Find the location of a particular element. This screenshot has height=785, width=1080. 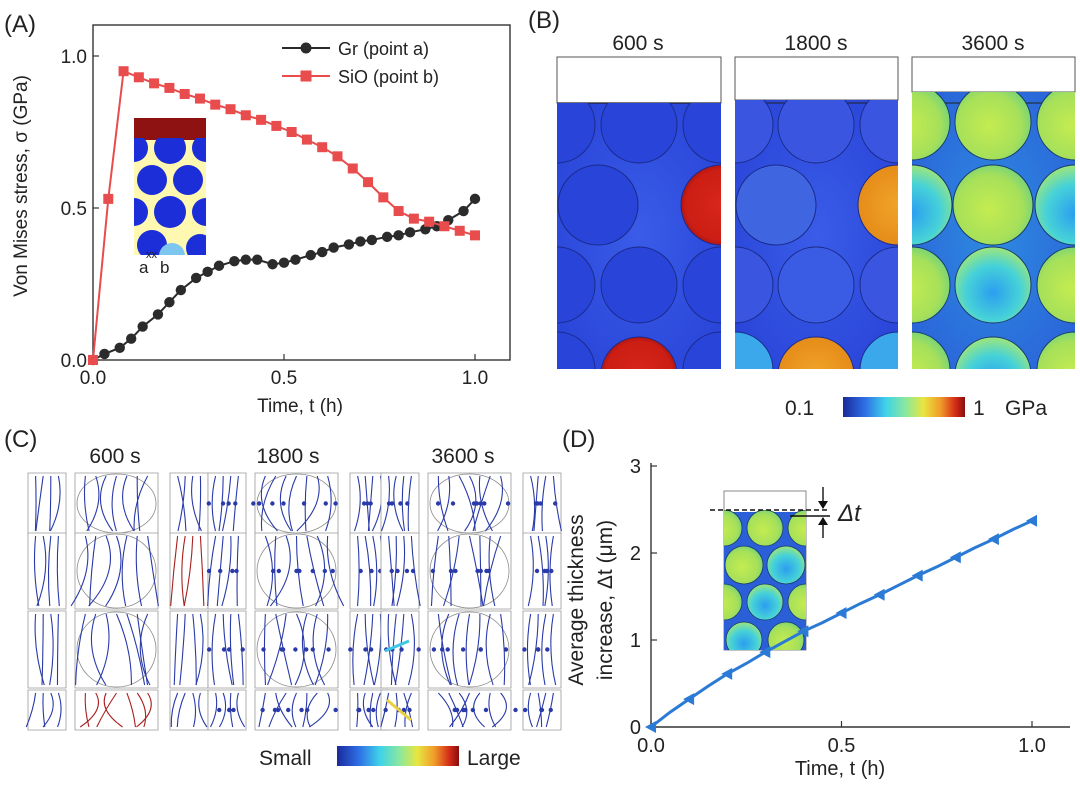

data-point-thickness is located at coordinates (1031, 520).